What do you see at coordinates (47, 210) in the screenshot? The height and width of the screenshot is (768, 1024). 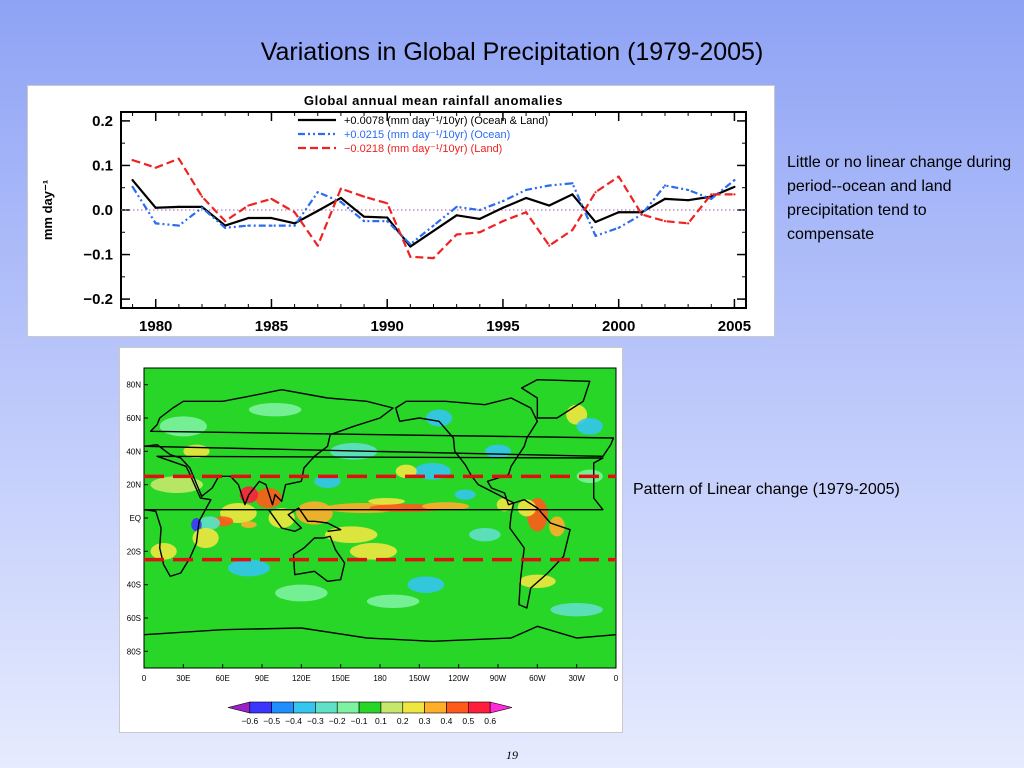 I see `y-axis-label: mm day⁻¹` at bounding box center [47, 210].